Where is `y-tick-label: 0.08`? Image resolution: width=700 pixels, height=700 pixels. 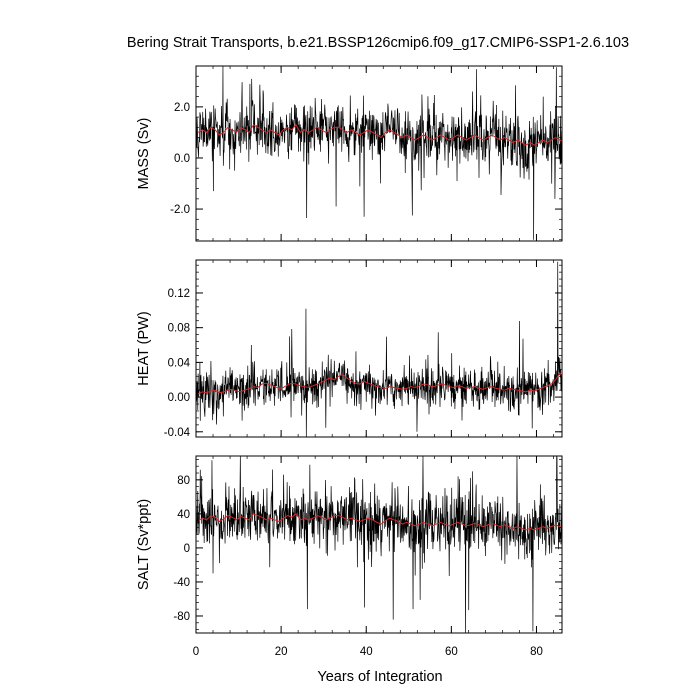
y-tick-label: 0.08 is located at coordinates (179, 329).